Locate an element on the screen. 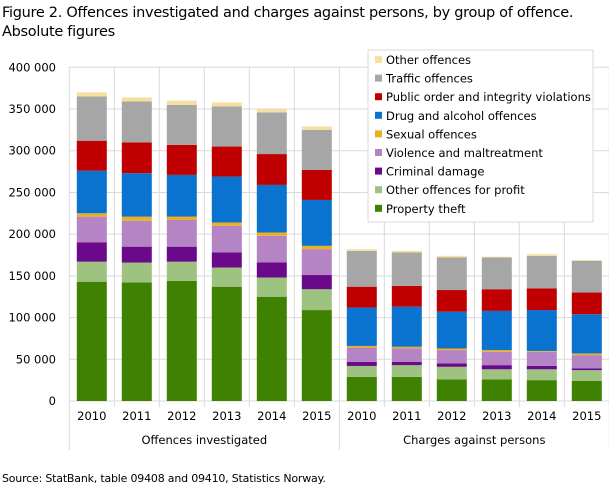 This screenshot has height=489, width=609. y-tick-label: 150 000 is located at coordinates (32, 276).